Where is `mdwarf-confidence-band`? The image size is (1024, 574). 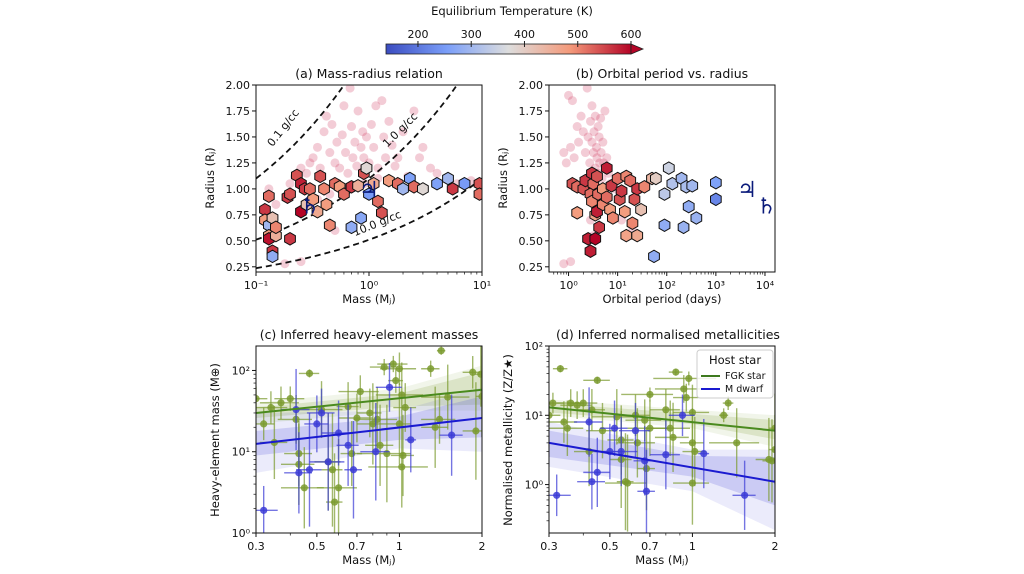 mdwarf-confidence-band is located at coordinates (662, 468).